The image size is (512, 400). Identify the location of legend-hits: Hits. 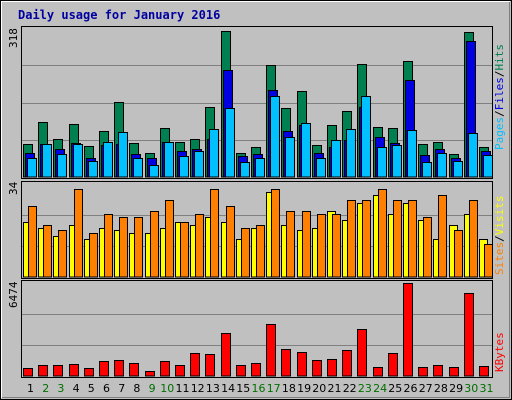
(499, 57).